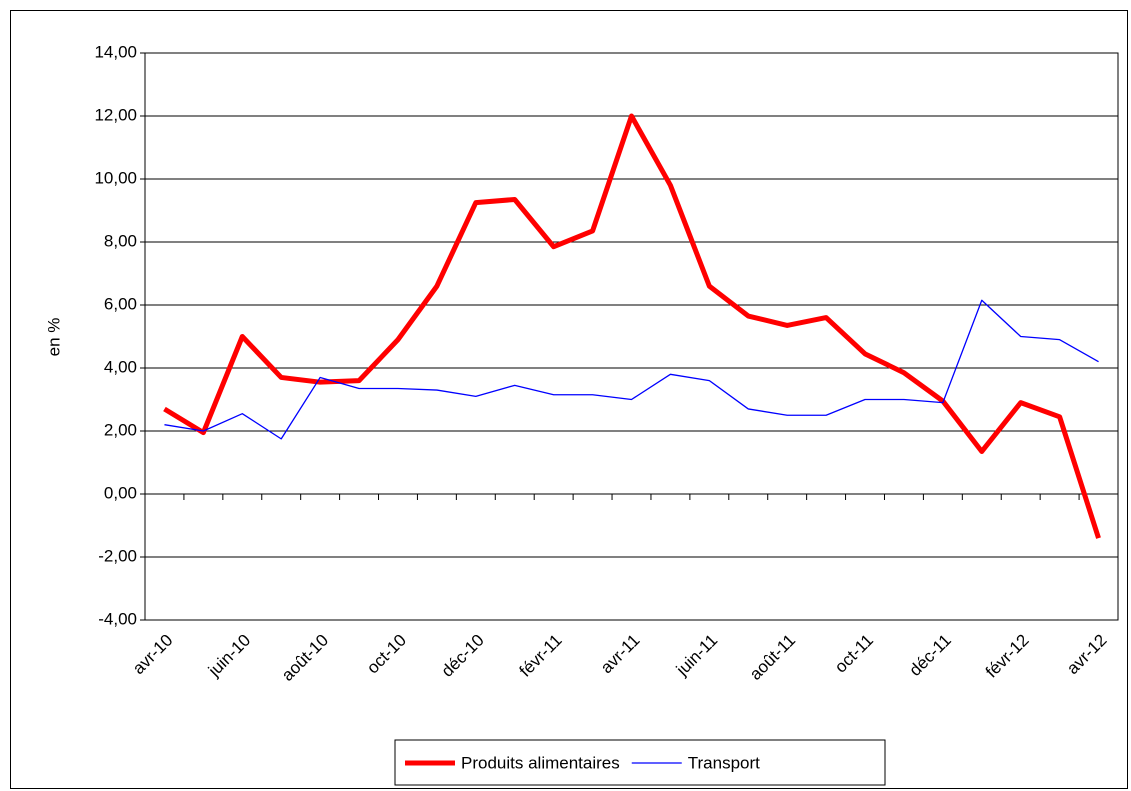 The height and width of the screenshot is (791, 1131). What do you see at coordinates (930, 655) in the screenshot?
I see `x-tick-label: déc-11` at bounding box center [930, 655].